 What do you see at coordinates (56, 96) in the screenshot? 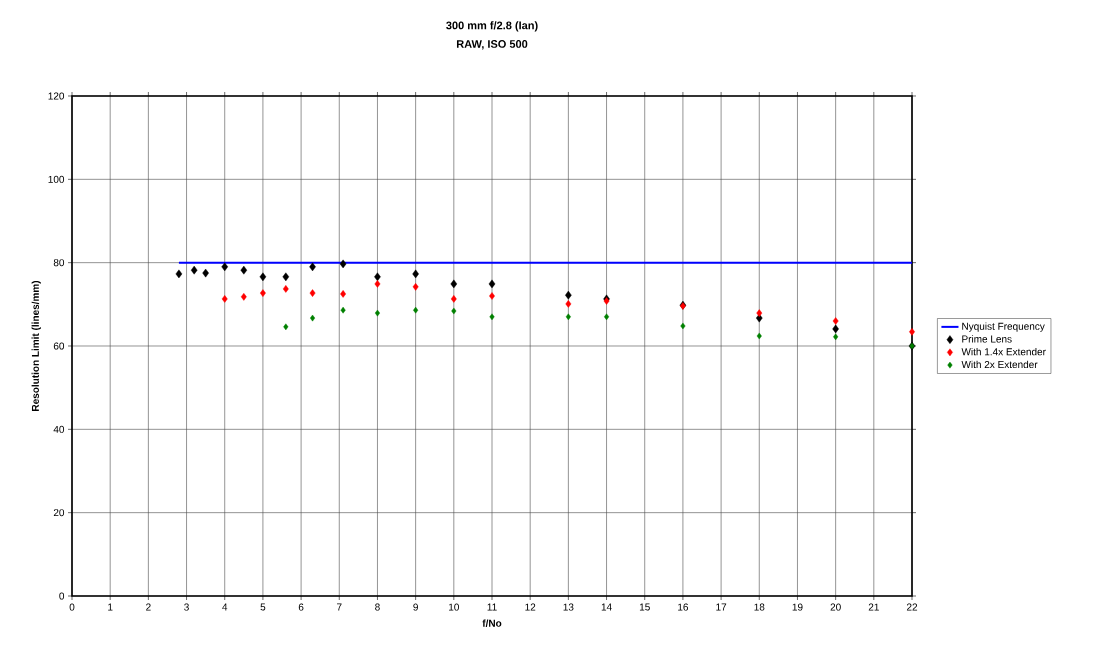
I see `y-tick-label: 120` at bounding box center [56, 96].